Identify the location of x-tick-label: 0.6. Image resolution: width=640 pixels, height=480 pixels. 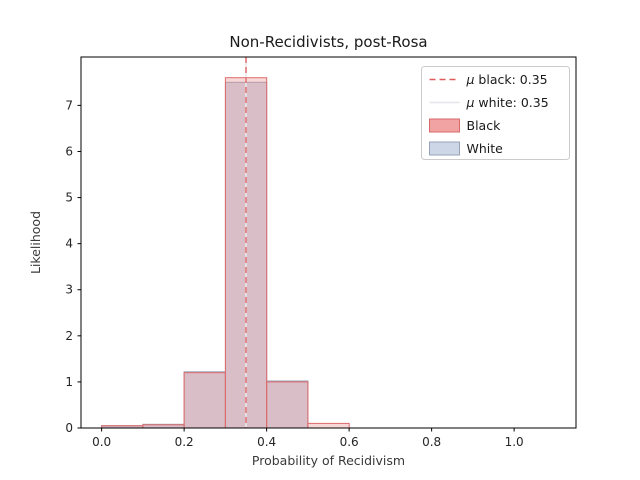
(349, 442).